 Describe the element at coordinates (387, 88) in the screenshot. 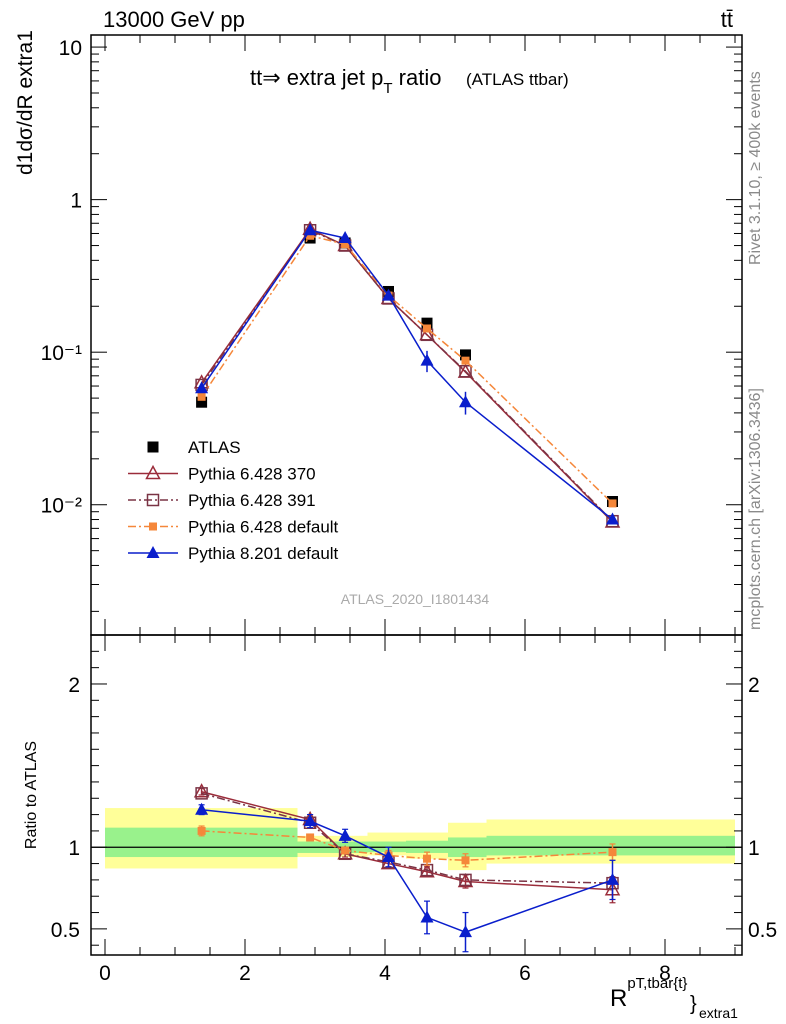

I see `main-title-sub: T` at that location.